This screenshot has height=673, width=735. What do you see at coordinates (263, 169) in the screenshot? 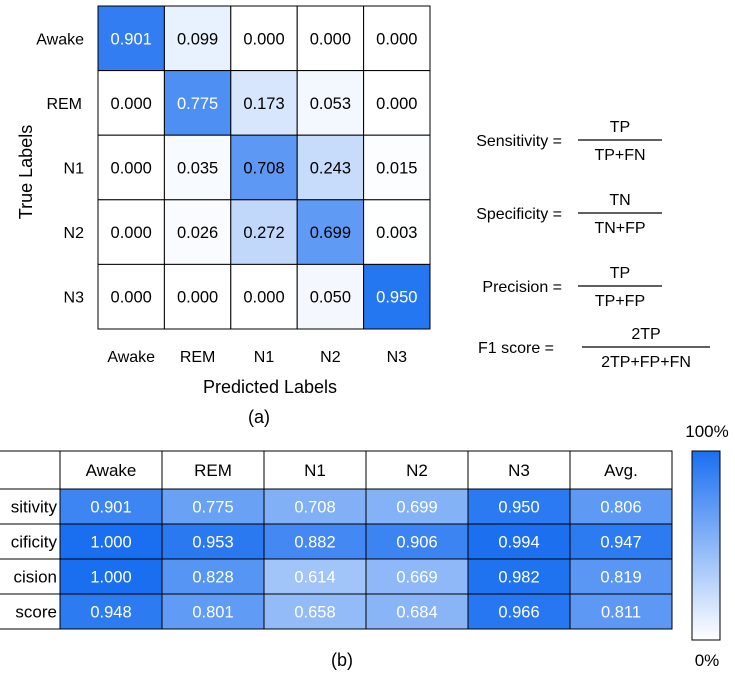
I see `matrix-cell-value: 0.708` at bounding box center [263, 169].